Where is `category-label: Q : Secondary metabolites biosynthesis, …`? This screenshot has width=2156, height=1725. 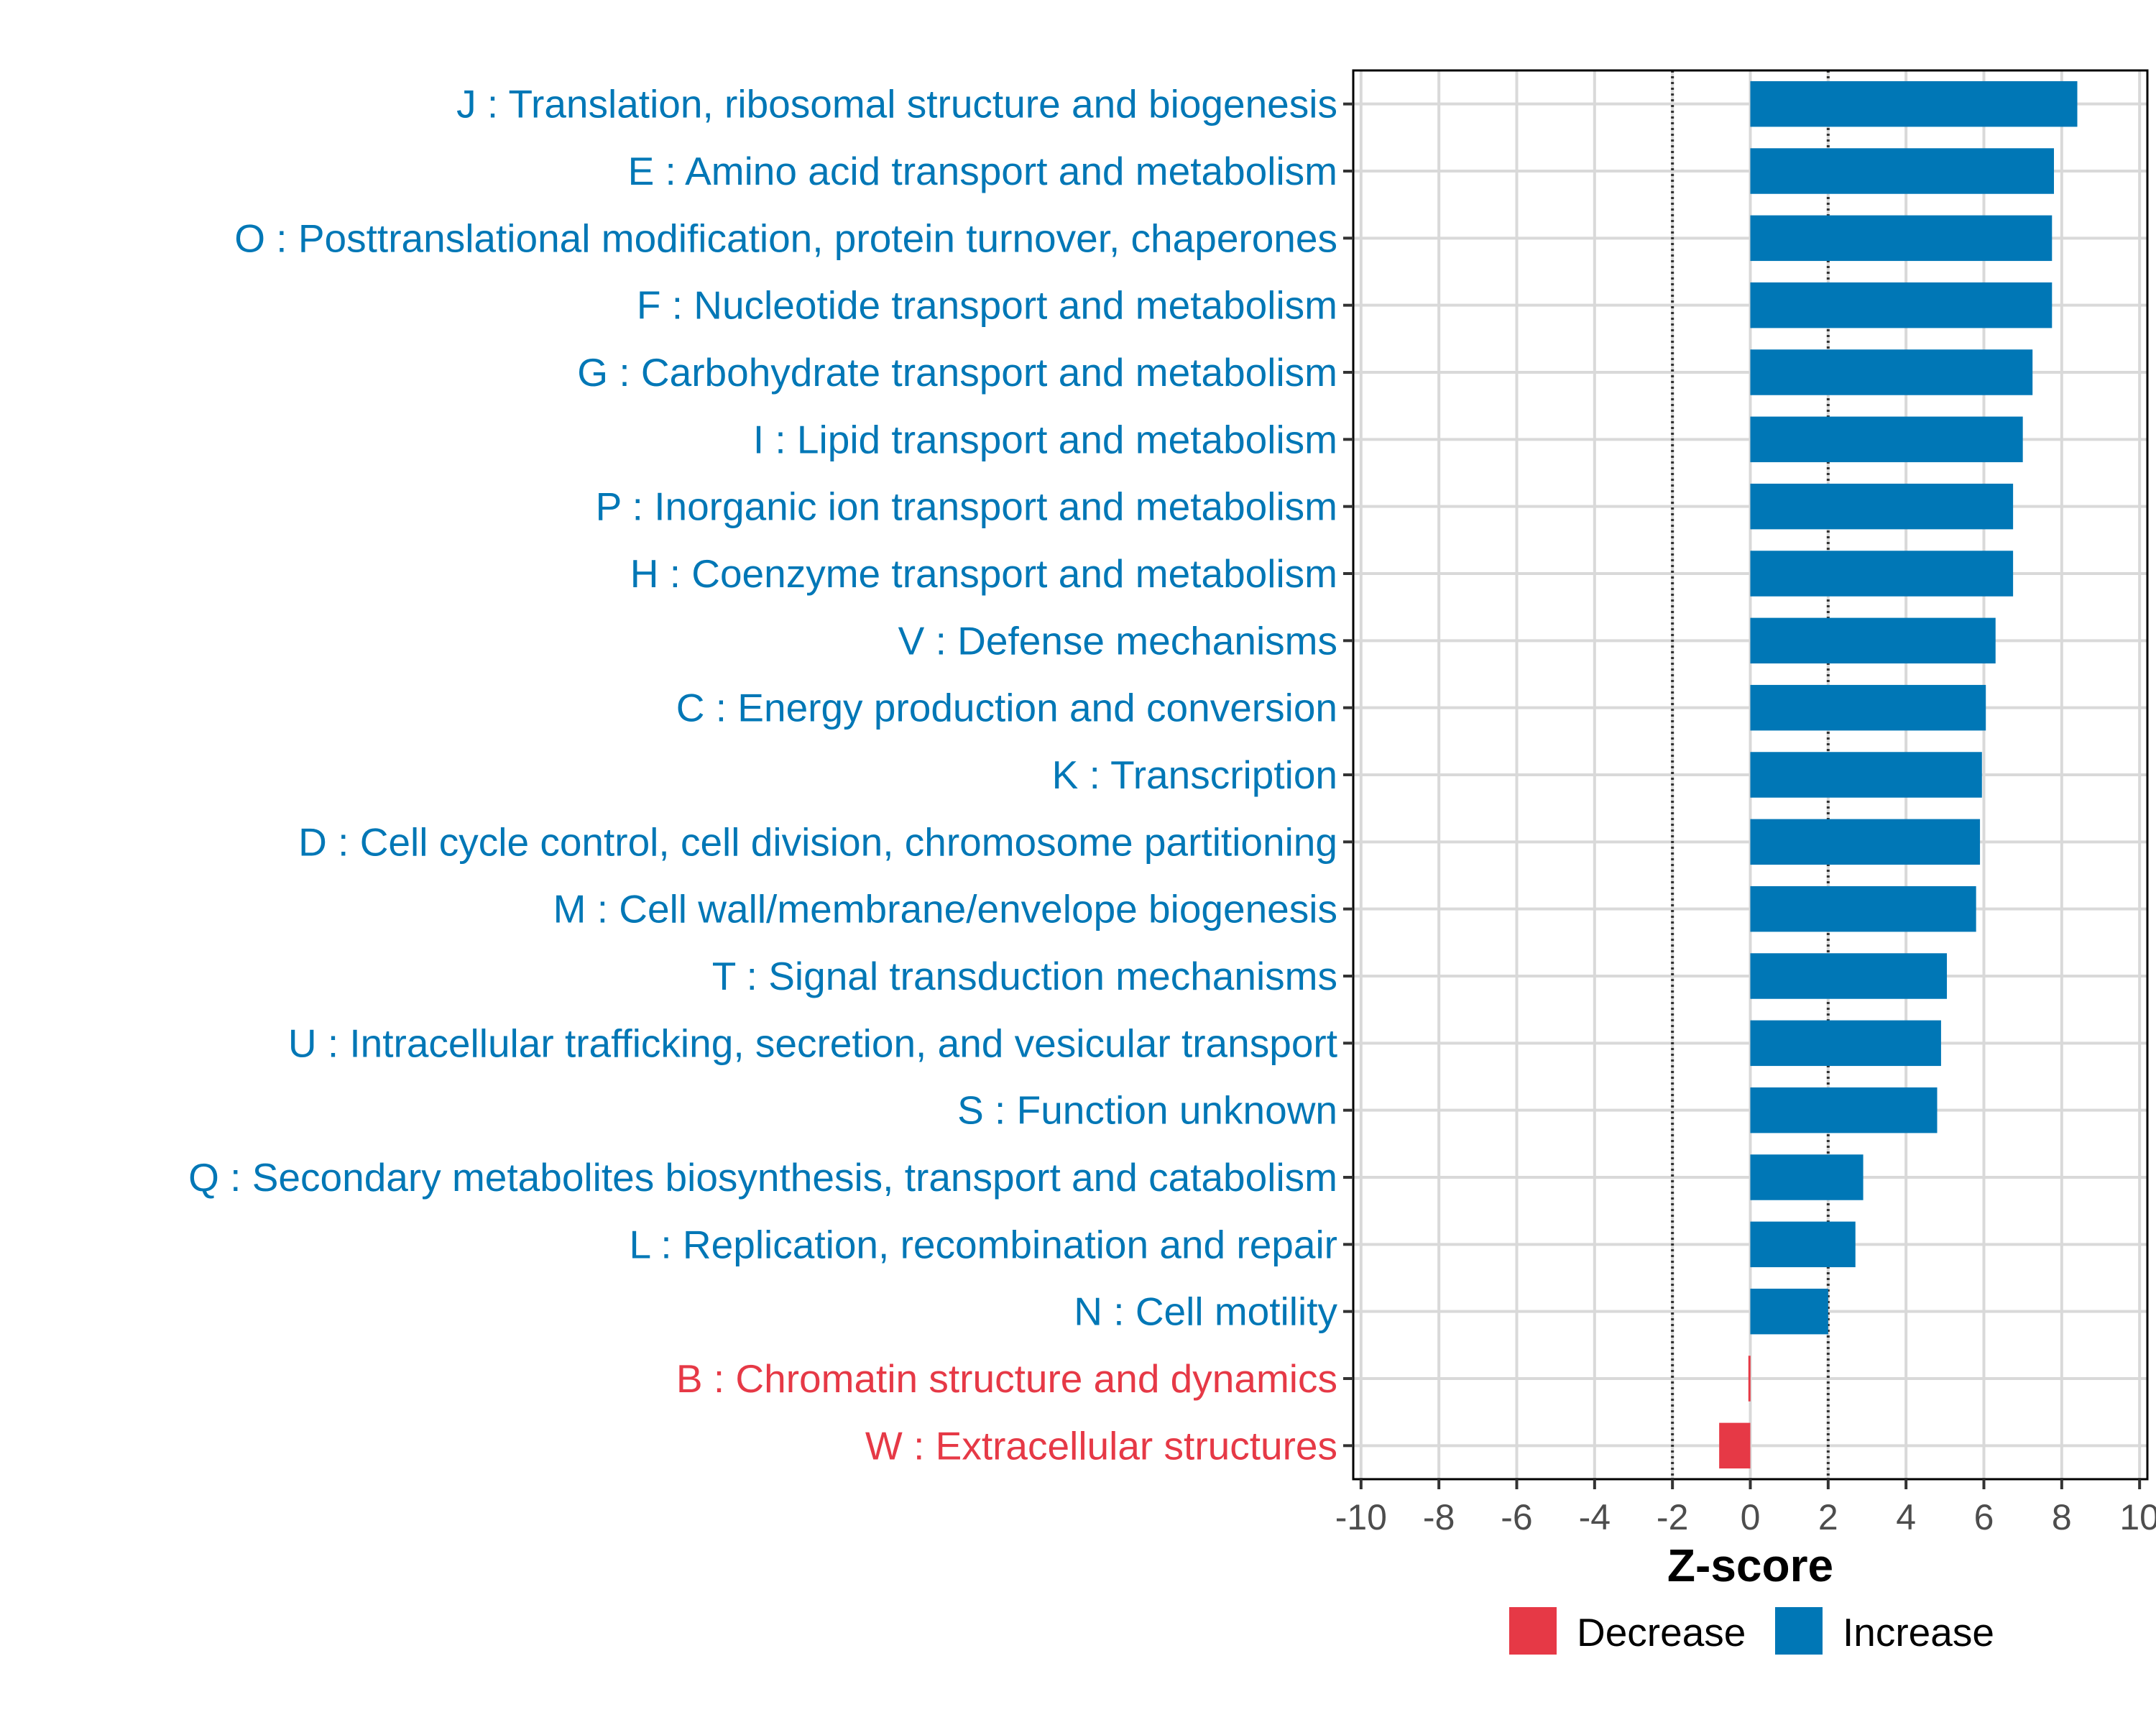
category-label: Q : Secondary metabolites biosynthesis, … is located at coordinates (762, 1177).